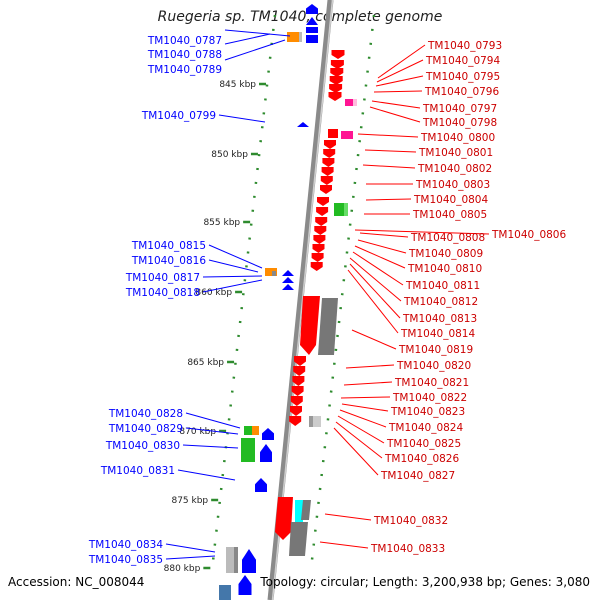  Describe the element at coordinates (197, 432) in the screenshot. I see `kbp-label: 870 kbp` at that location.